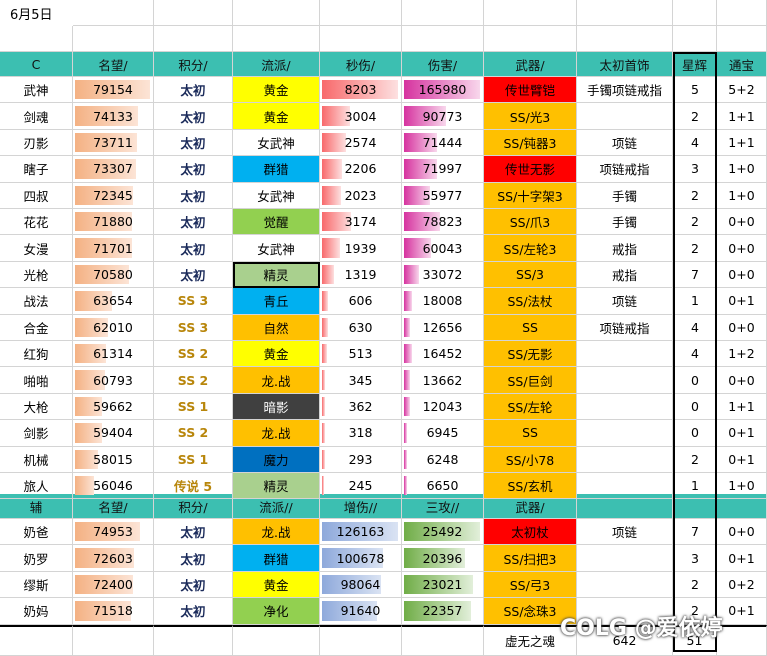 Image resolution: width=767 pixels, height=656 pixels. What do you see at coordinates (443, 506) in the screenshot?
I see `header-cell: 三攻//` at bounding box center [443, 506].